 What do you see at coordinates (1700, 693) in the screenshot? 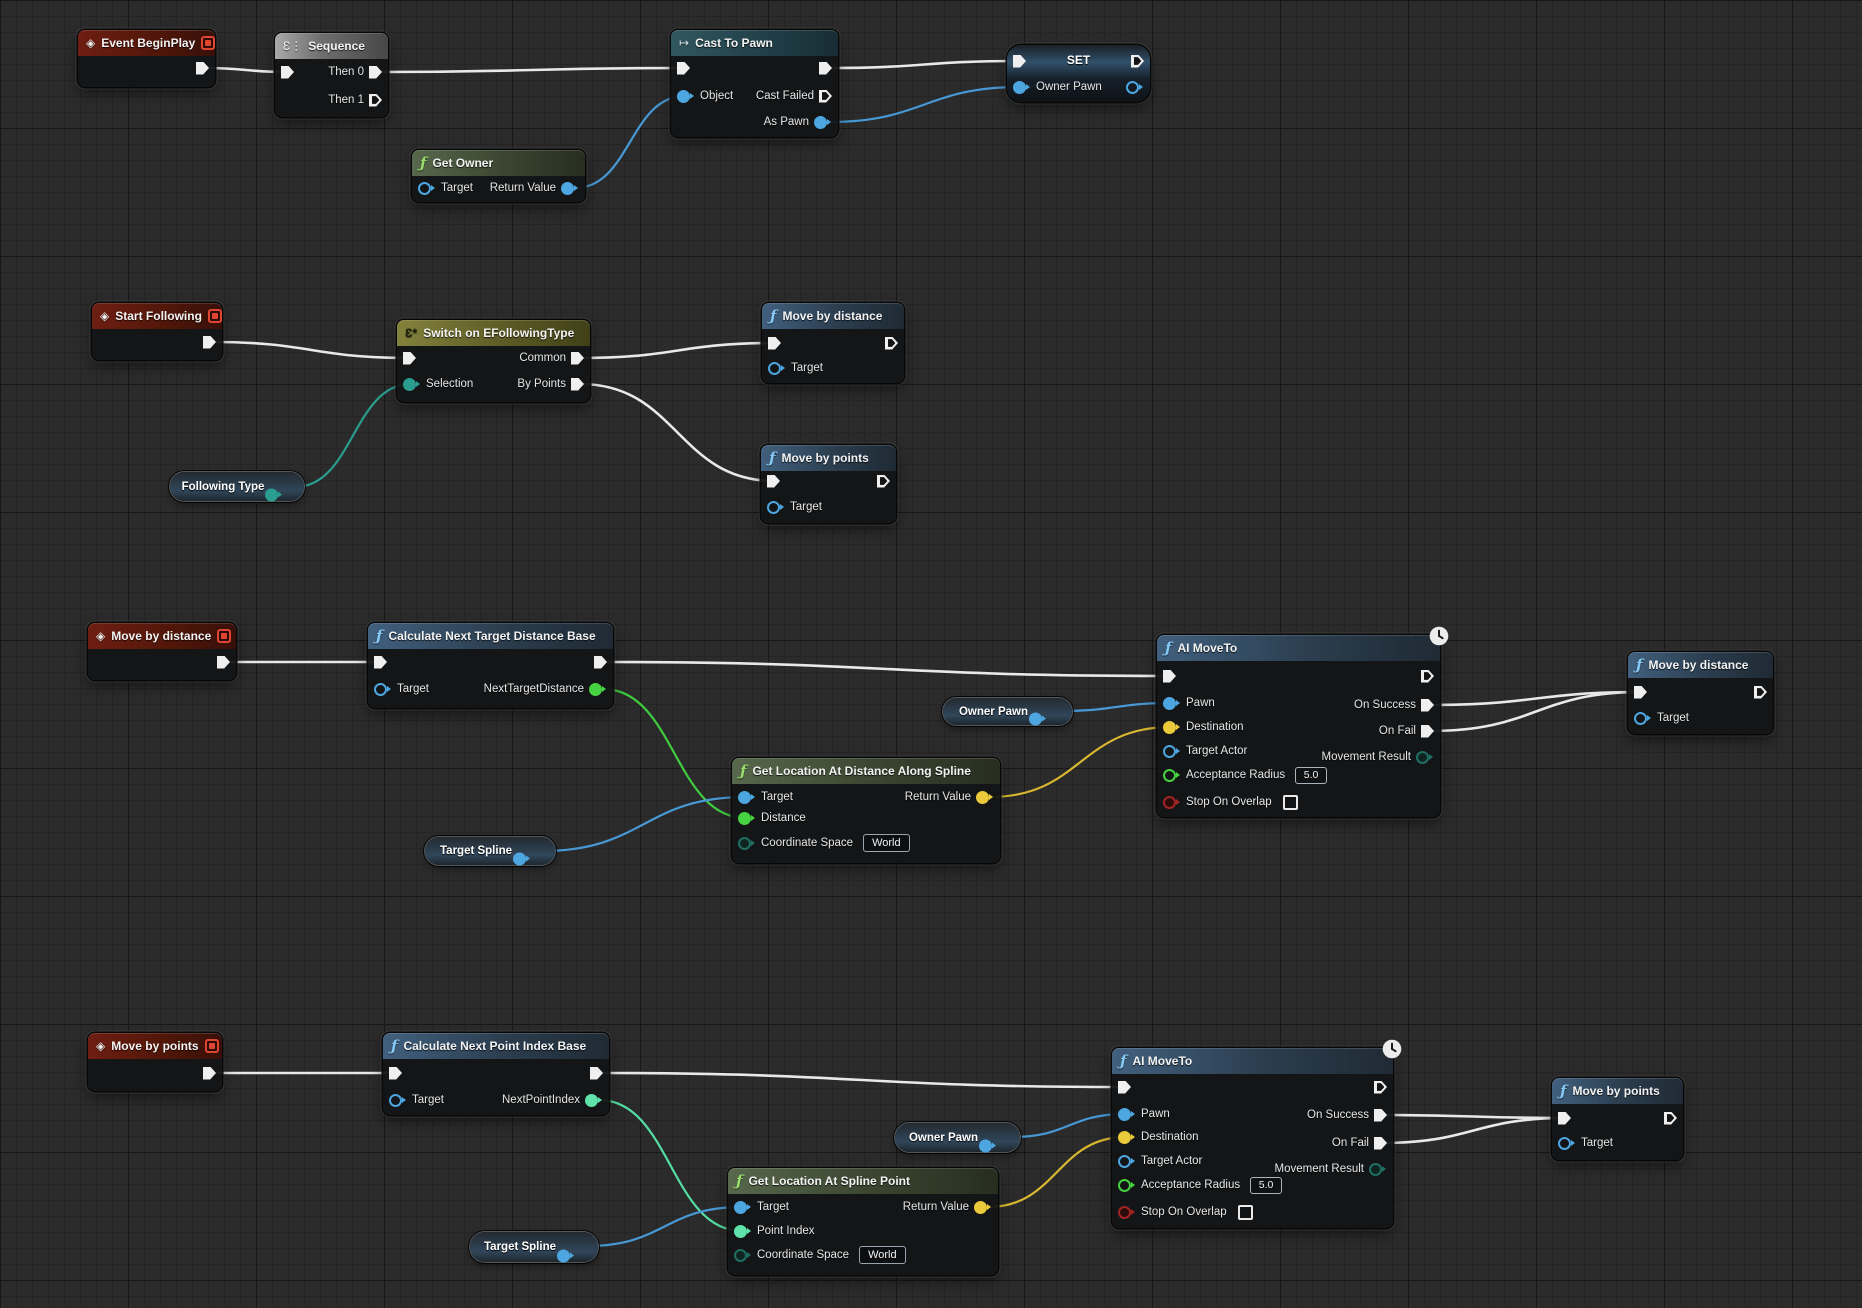
I see `node-move-by-distance-call-2: ƒ Move by distance Target` at bounding box center [1700, 693].